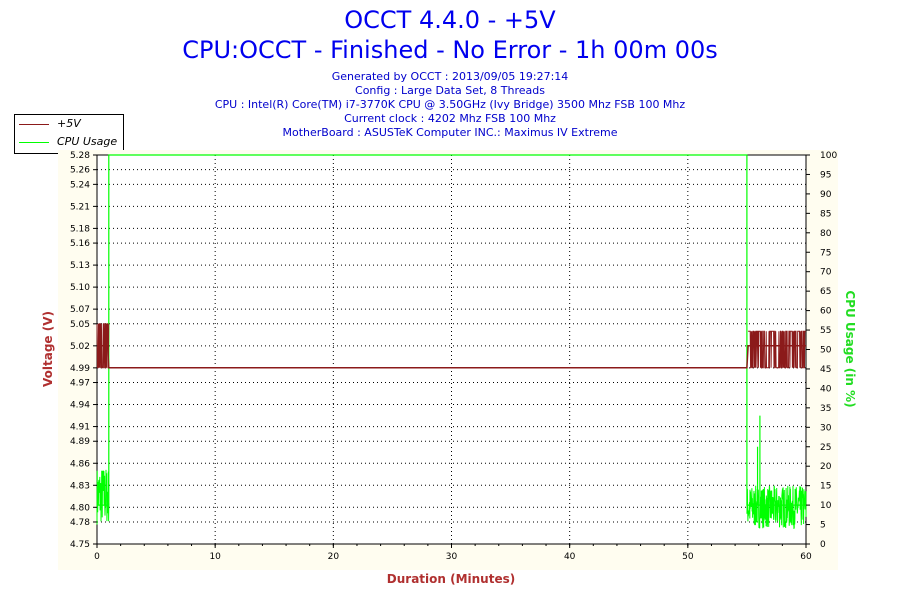  Describe the element at coordinates (80, 325) in the screenshot. I see `y-tick-label: 5.05` at that location.